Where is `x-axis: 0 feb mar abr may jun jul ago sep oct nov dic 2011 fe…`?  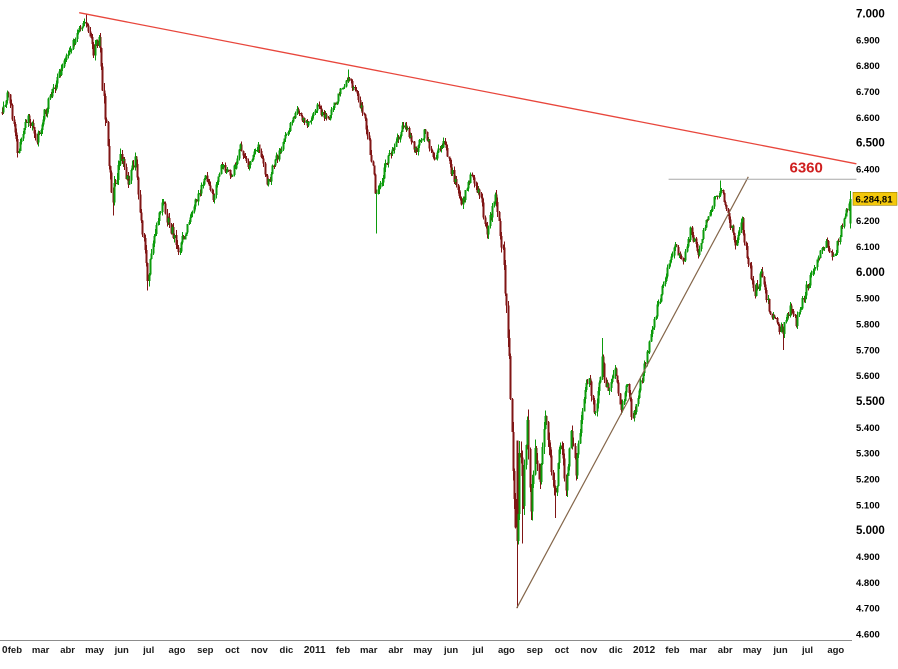 x-axis: 0 feb mar abr may jun jul ago sep oct nov dic 2011 fe… is located at coordinates (426, 648).